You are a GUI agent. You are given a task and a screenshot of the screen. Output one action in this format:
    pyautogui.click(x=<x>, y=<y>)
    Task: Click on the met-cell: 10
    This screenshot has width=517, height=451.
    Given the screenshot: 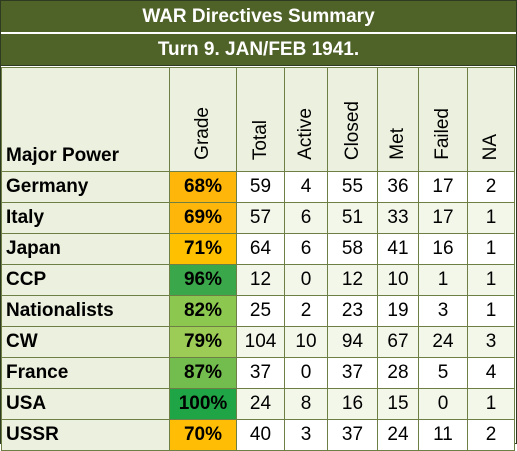 What is the action you would take?
    pyautogui.click(x=398, y=280)
    